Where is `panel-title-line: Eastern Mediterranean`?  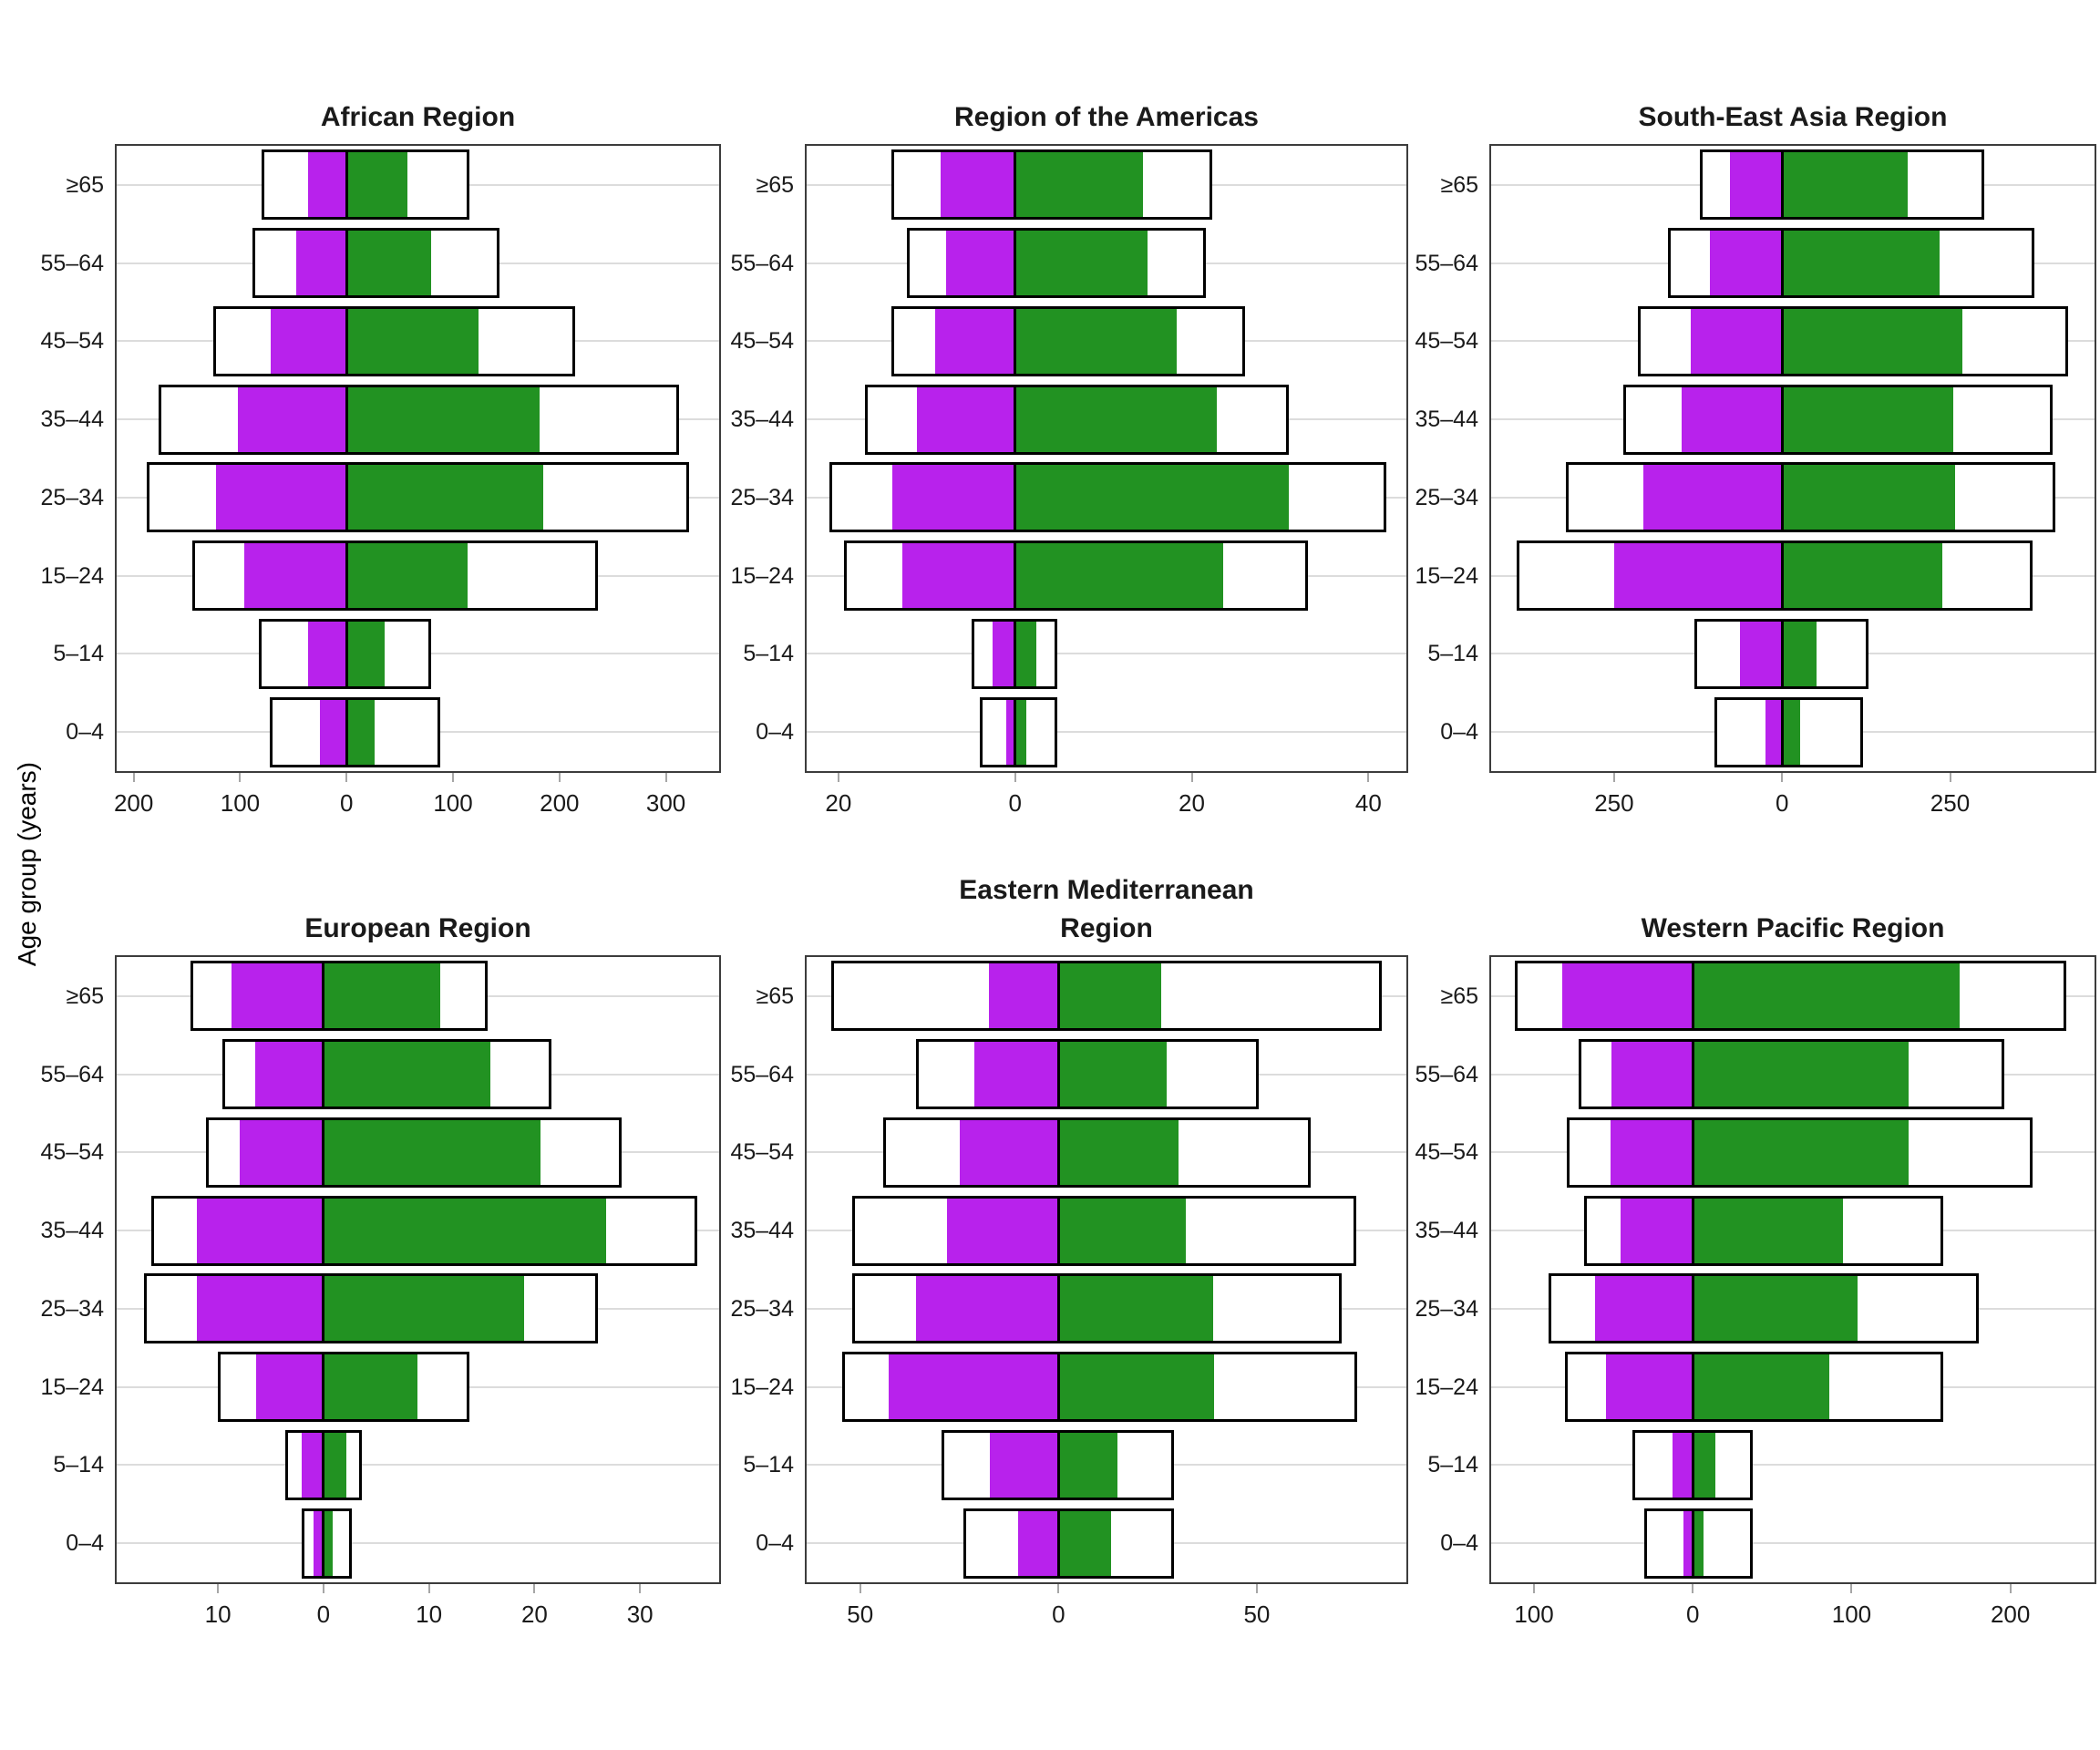 panel-title-line: Eastern Mediterranean is located at coordinates (1106, 890).